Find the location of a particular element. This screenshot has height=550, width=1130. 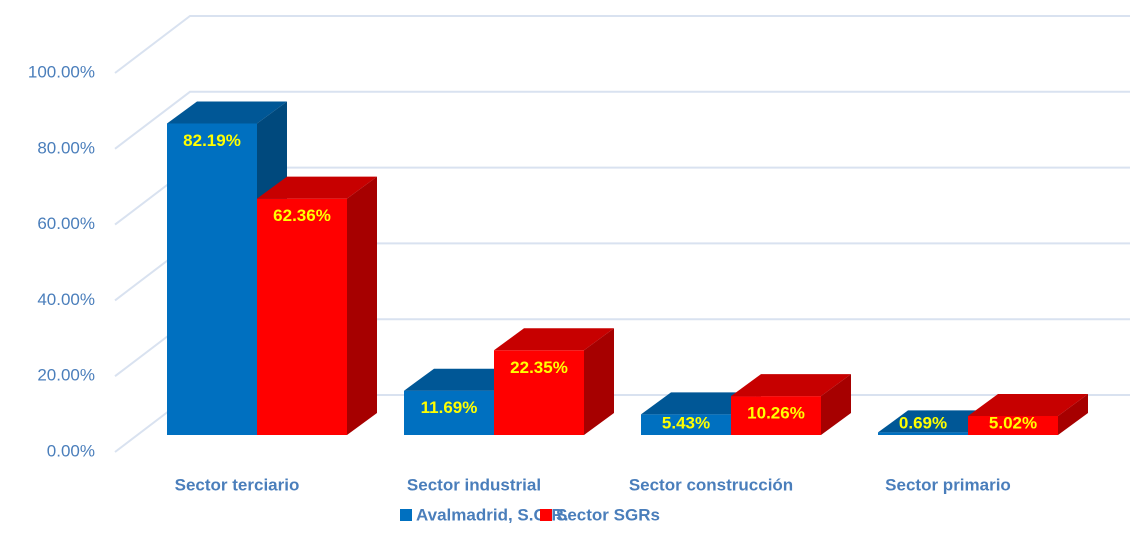

value-label: 5.43% is located at coordinates (686, 422).